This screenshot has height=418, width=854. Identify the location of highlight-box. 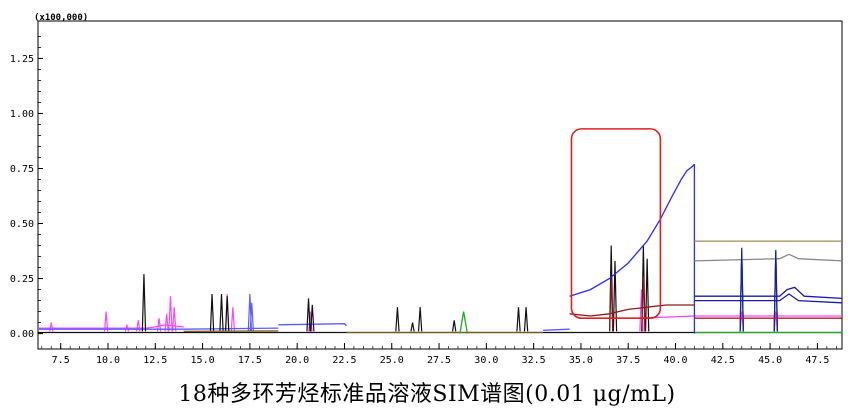
(616, 223).